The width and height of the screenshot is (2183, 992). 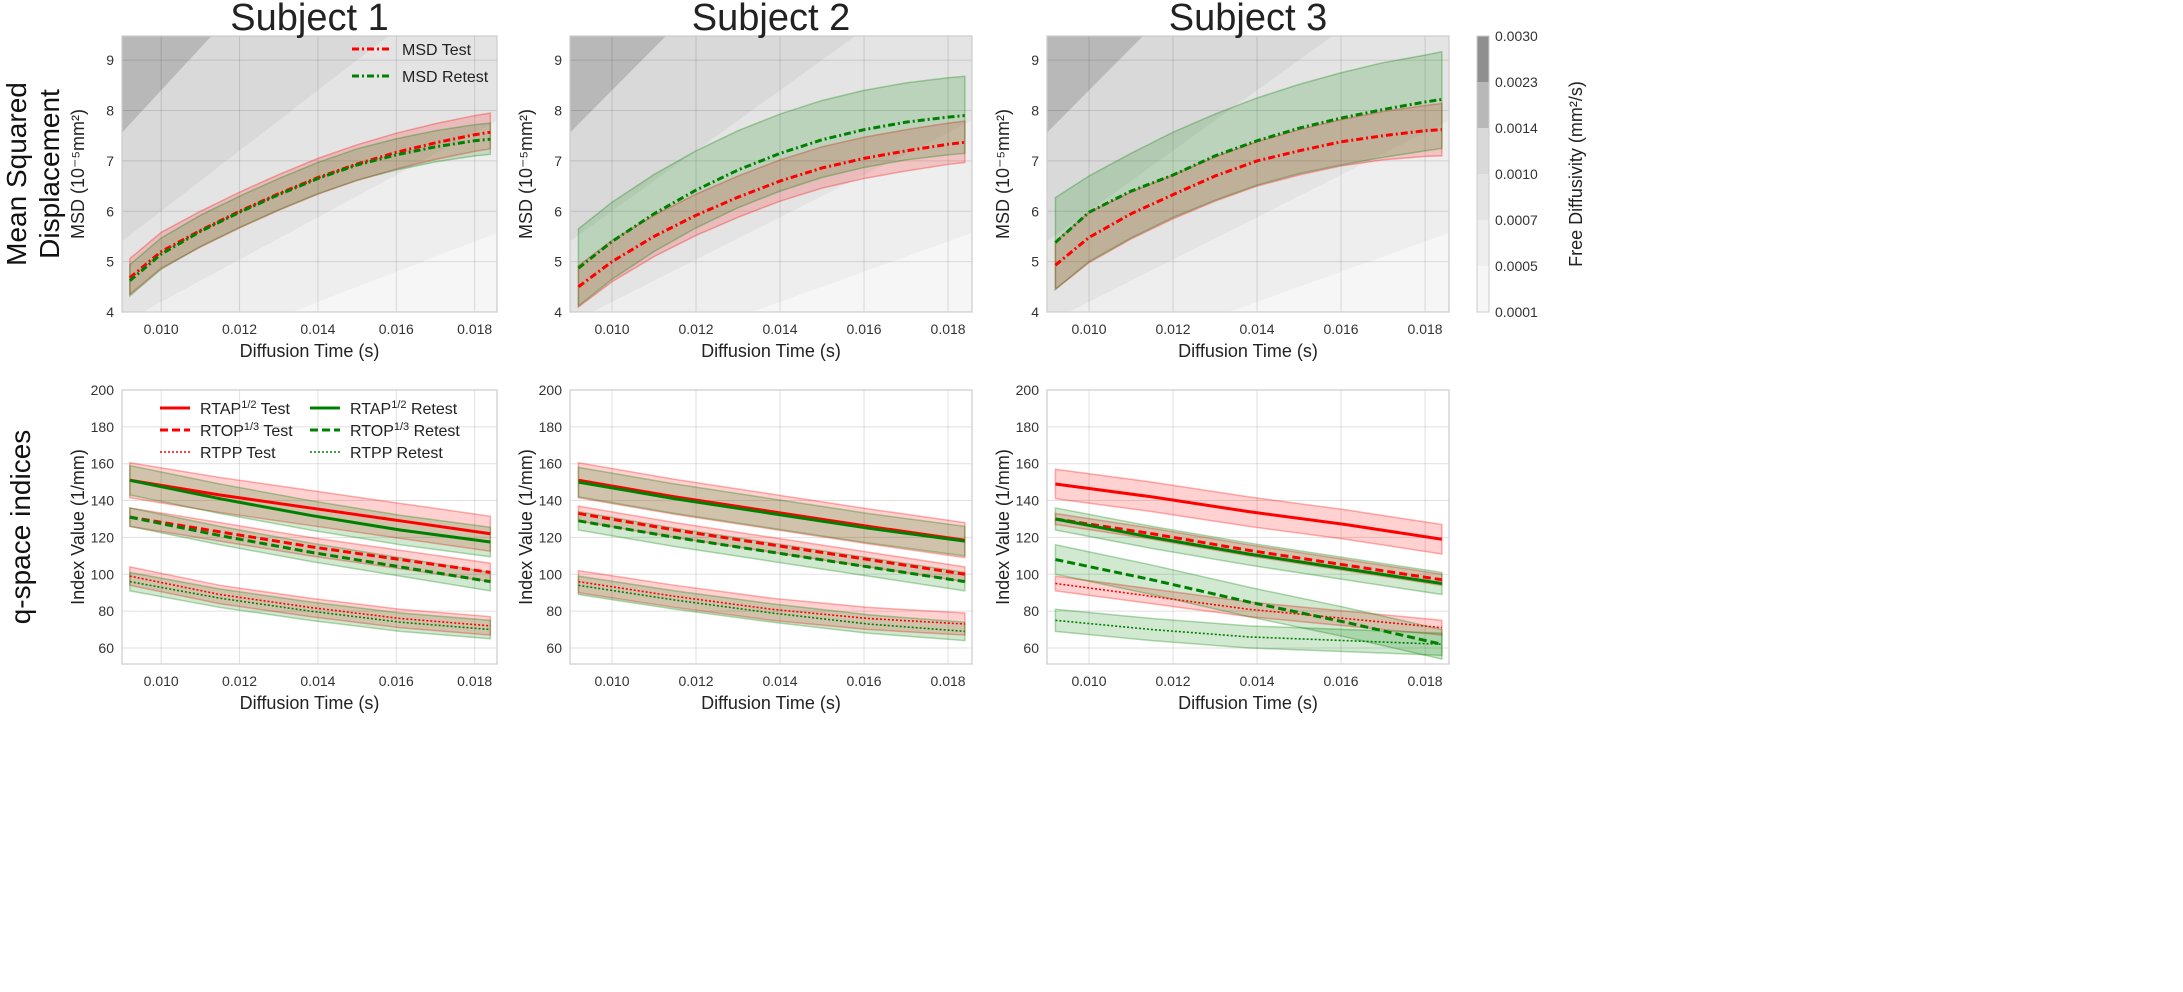 I want to click on legend-label: MSD Retest, so click(x=445, y=77).